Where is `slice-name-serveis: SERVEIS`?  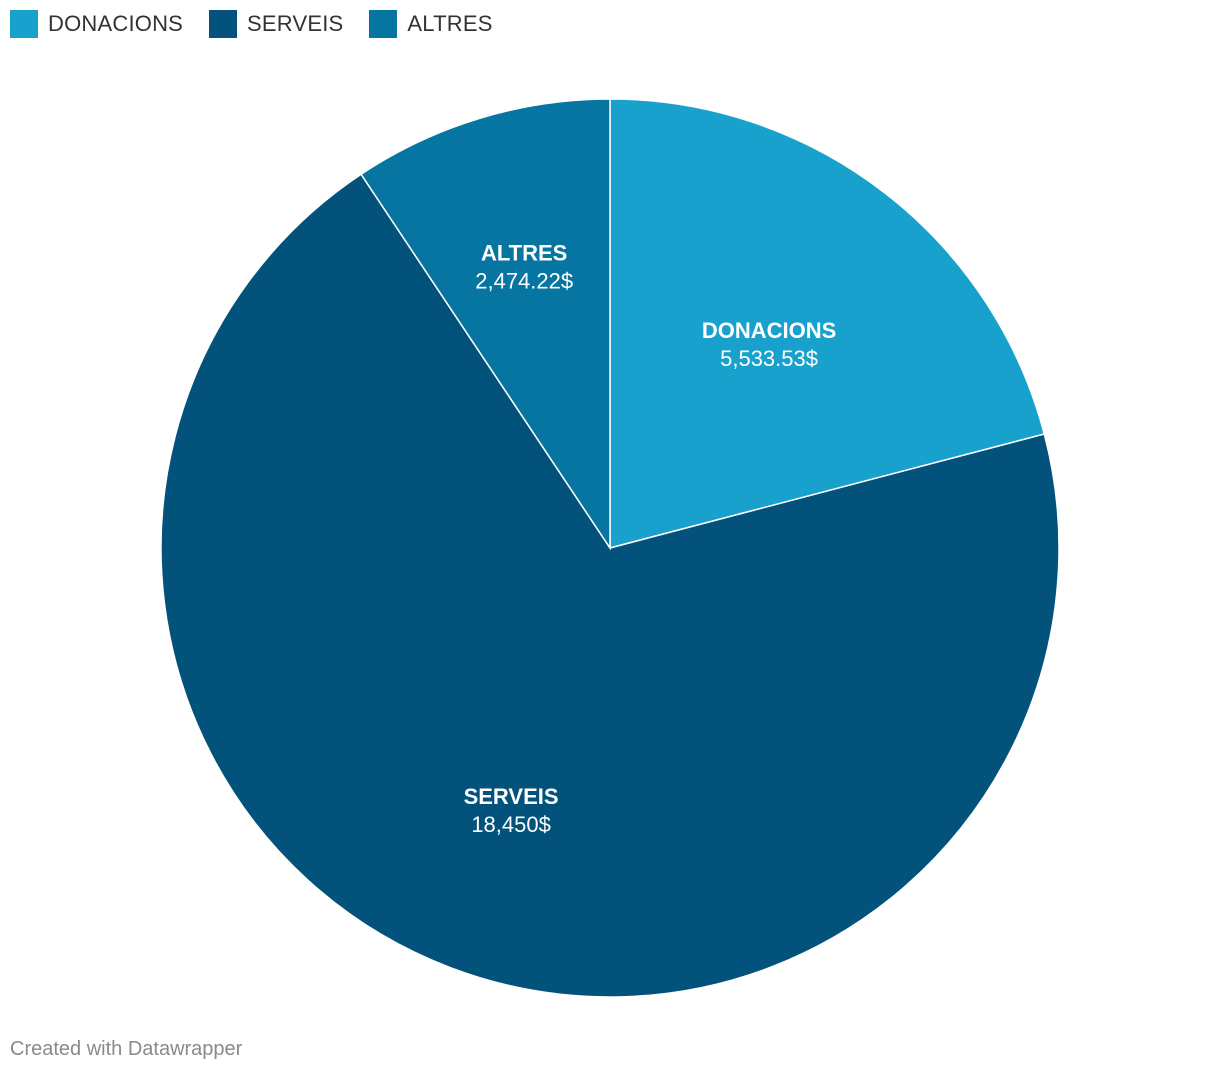
slice-name-serveis: SERVEIS is located at coordinates (511, 796).